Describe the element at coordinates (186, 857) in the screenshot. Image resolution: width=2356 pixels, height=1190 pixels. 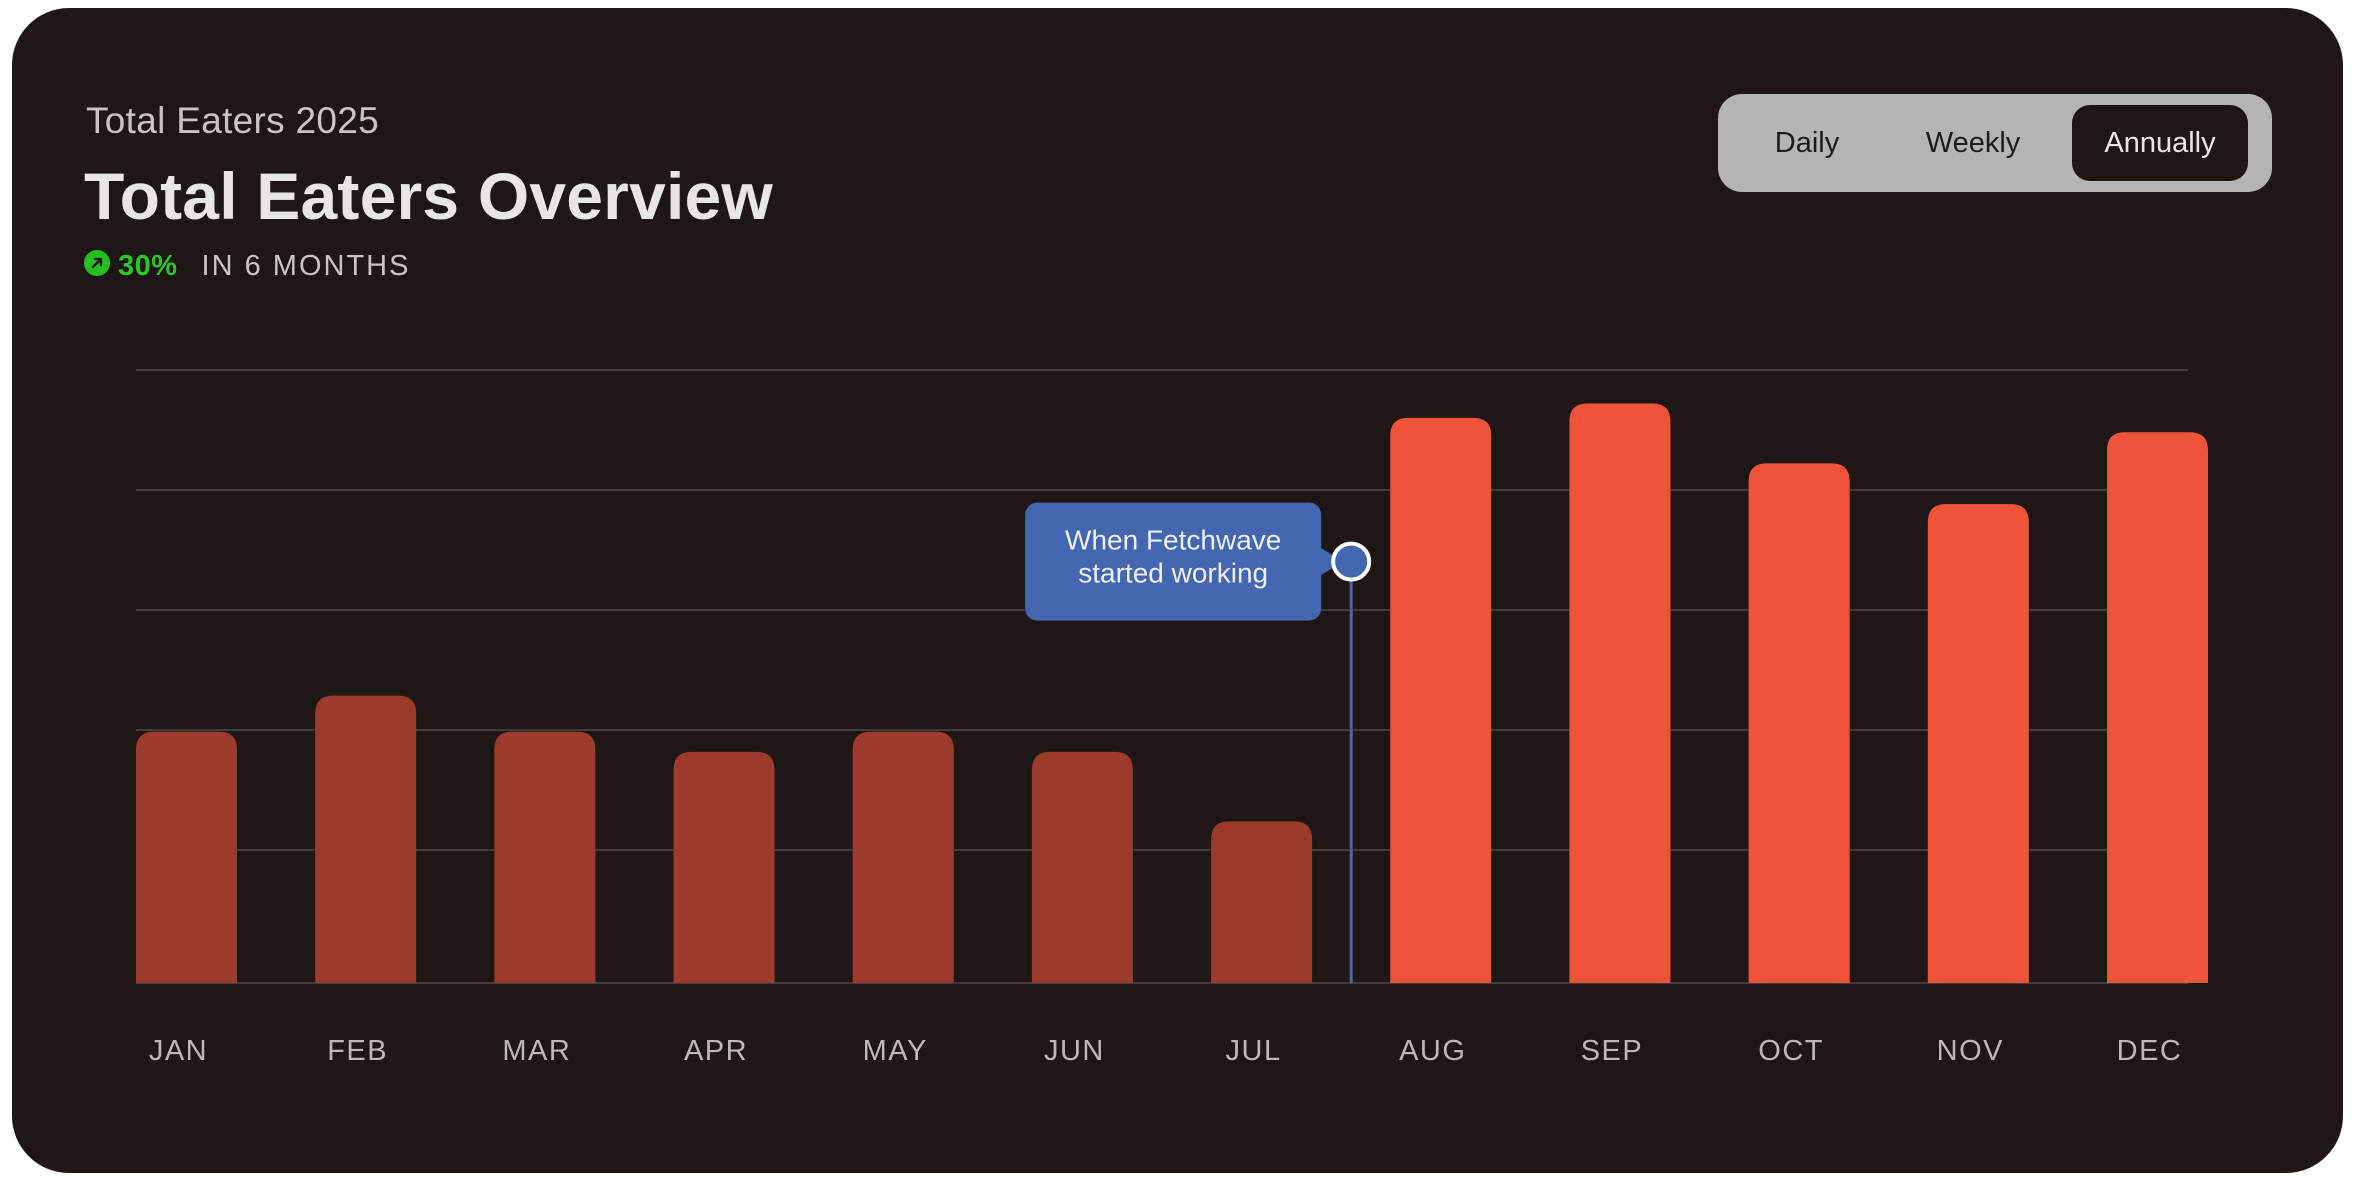
I see `bar-jan` at that location.